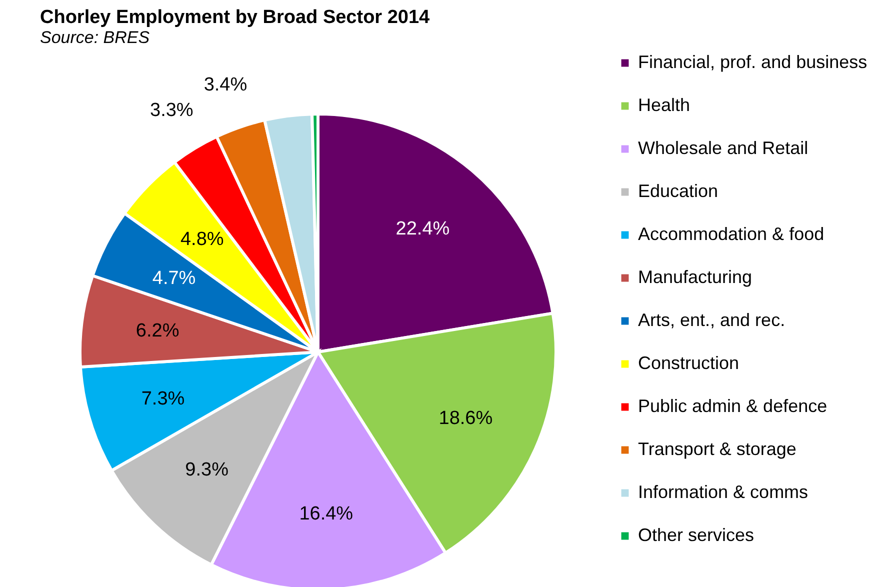 The image size is (884, 587). I want to click on source-note: Source: BRES, so click(95, 37).